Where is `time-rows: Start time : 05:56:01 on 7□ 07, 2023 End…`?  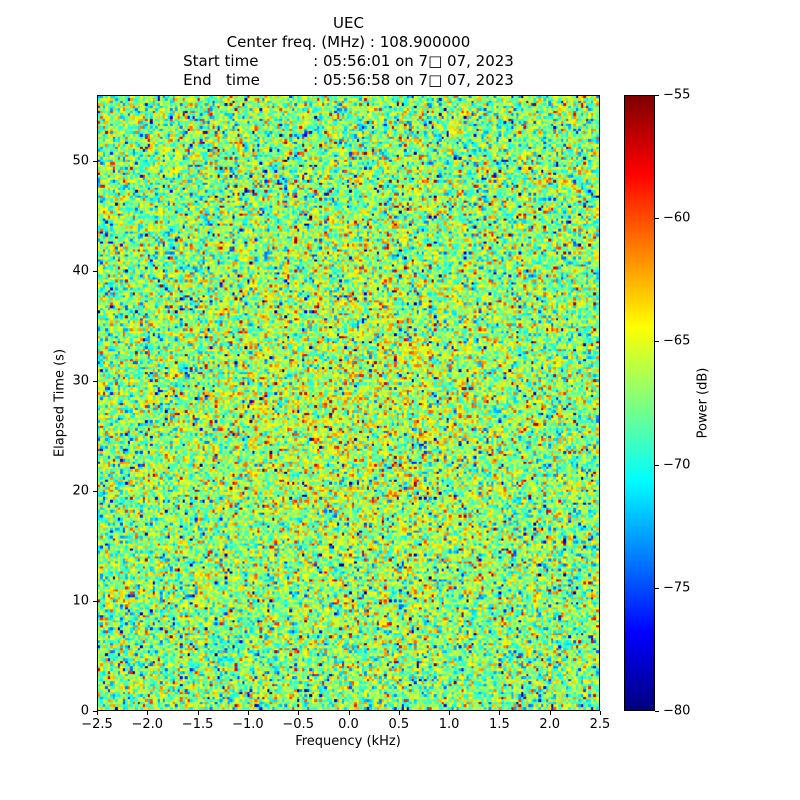 time-rows: Start time : 05:56:01 on 7□ 07, 2023 End… is located at coordinates (348, 71).